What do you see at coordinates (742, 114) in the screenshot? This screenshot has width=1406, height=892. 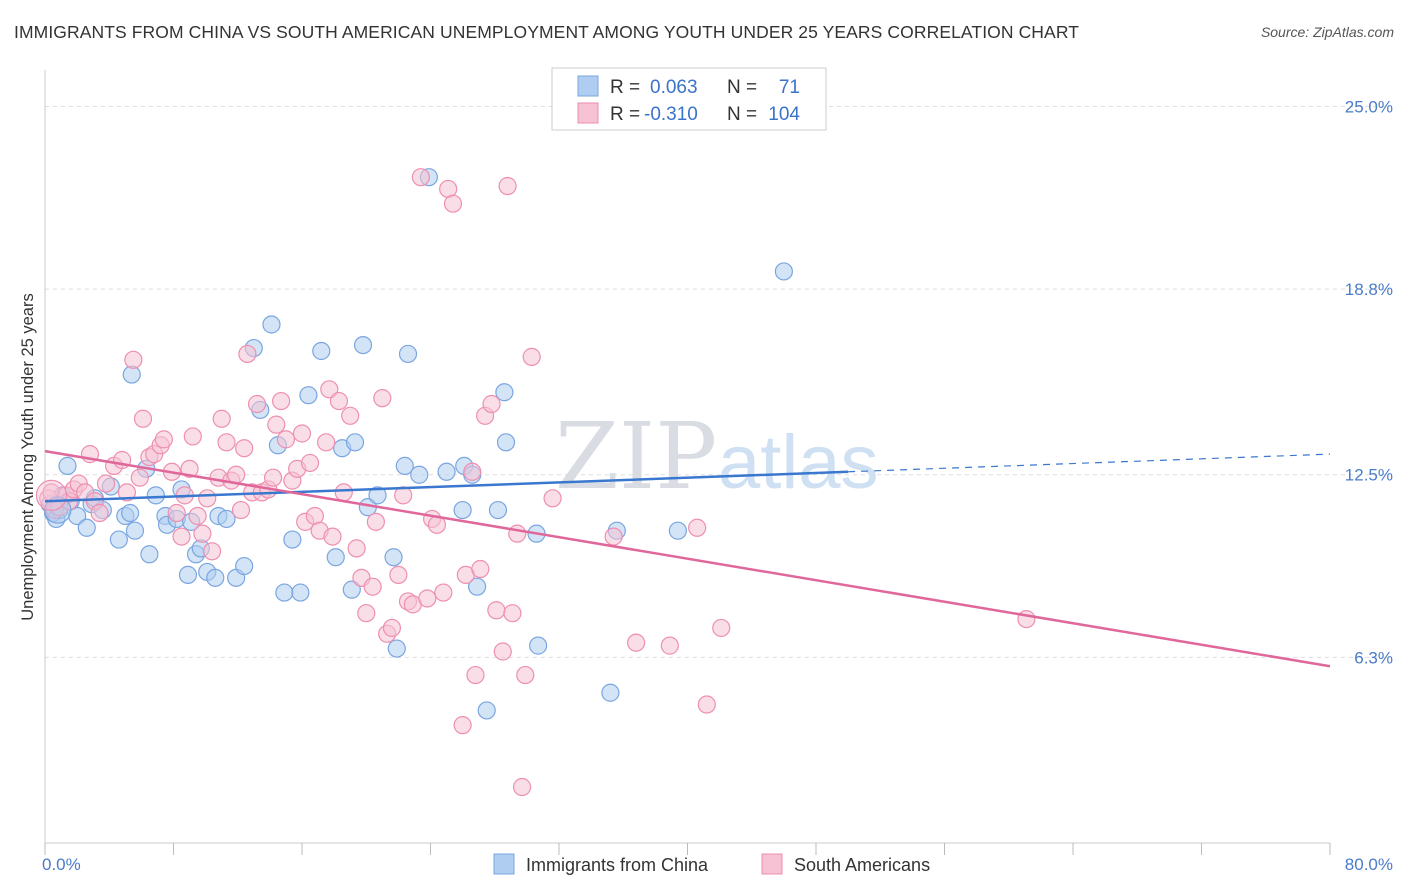 I see `stats-legend-n-label-south-americans: N =` at bounding box center [742, 114].